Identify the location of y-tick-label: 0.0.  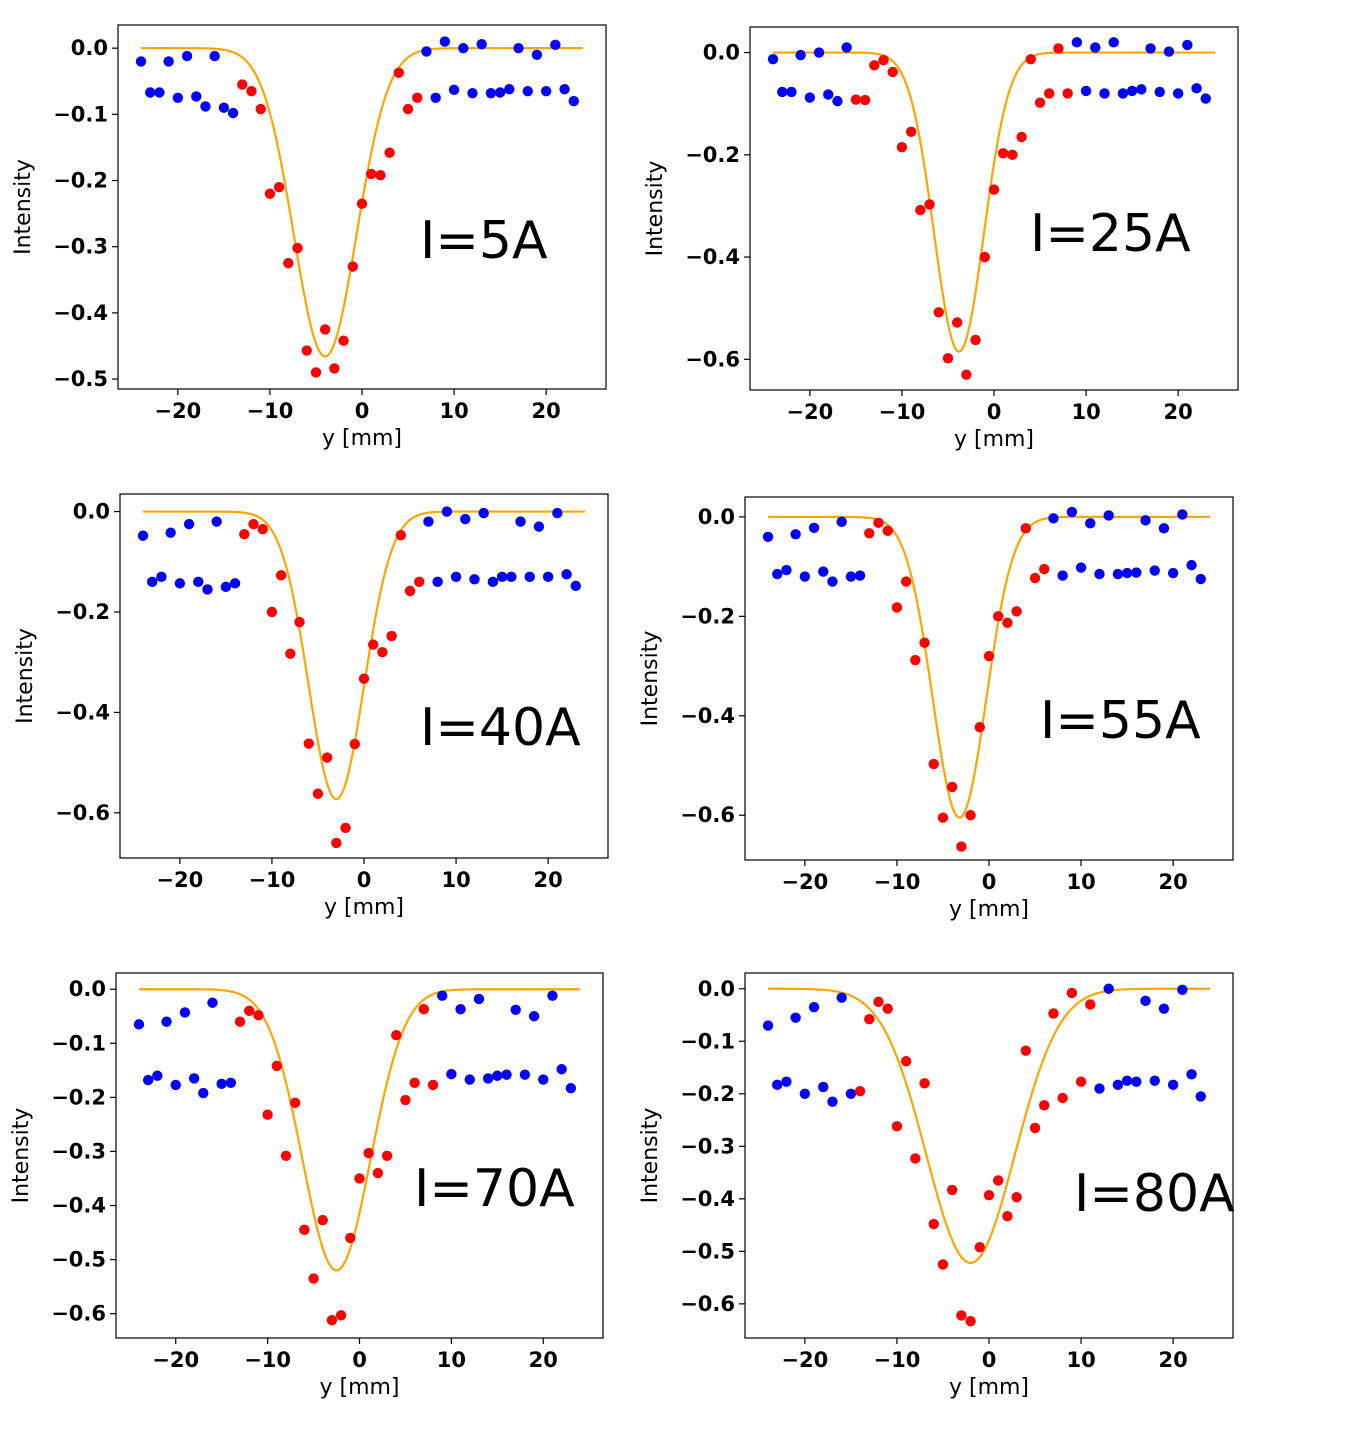
(721, 53).